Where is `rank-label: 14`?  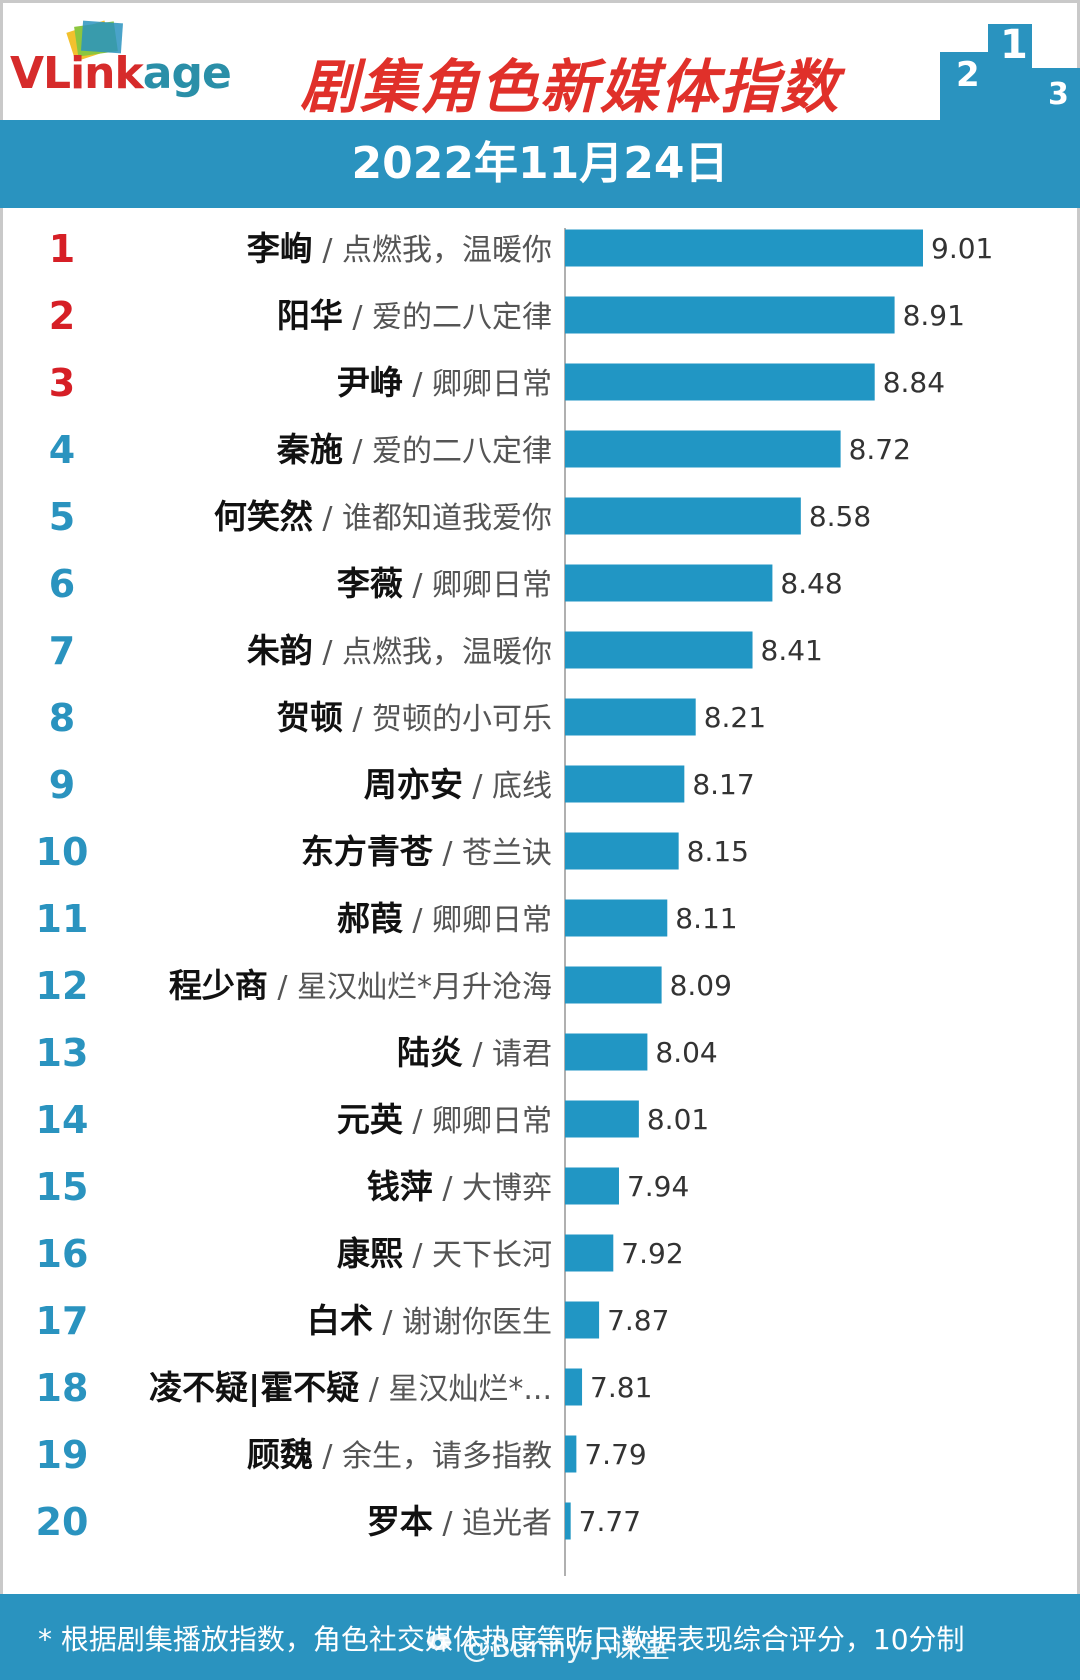 rank-label: 14 is located at coordinates (62, 1120).